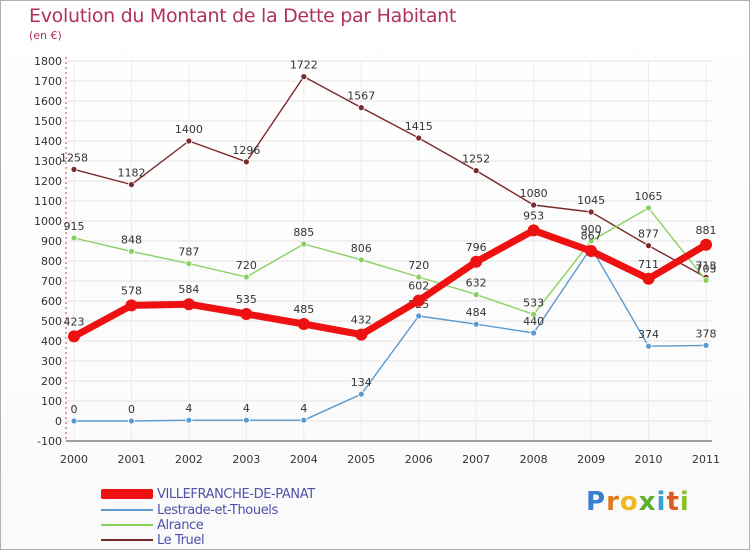  I want to click on y-tick-label: 1400, so click(48, 141).